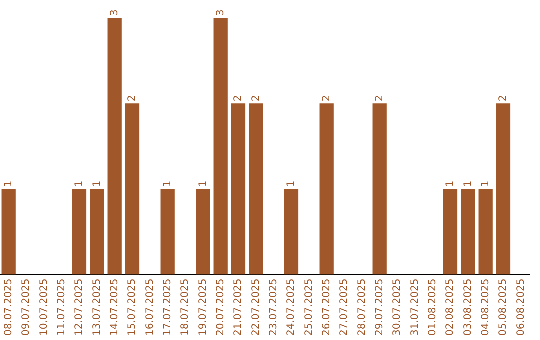 The height and width of the screenshot is (340, 540). I want to click on x-tick-label: 18.07.2025, so click(186, 307).